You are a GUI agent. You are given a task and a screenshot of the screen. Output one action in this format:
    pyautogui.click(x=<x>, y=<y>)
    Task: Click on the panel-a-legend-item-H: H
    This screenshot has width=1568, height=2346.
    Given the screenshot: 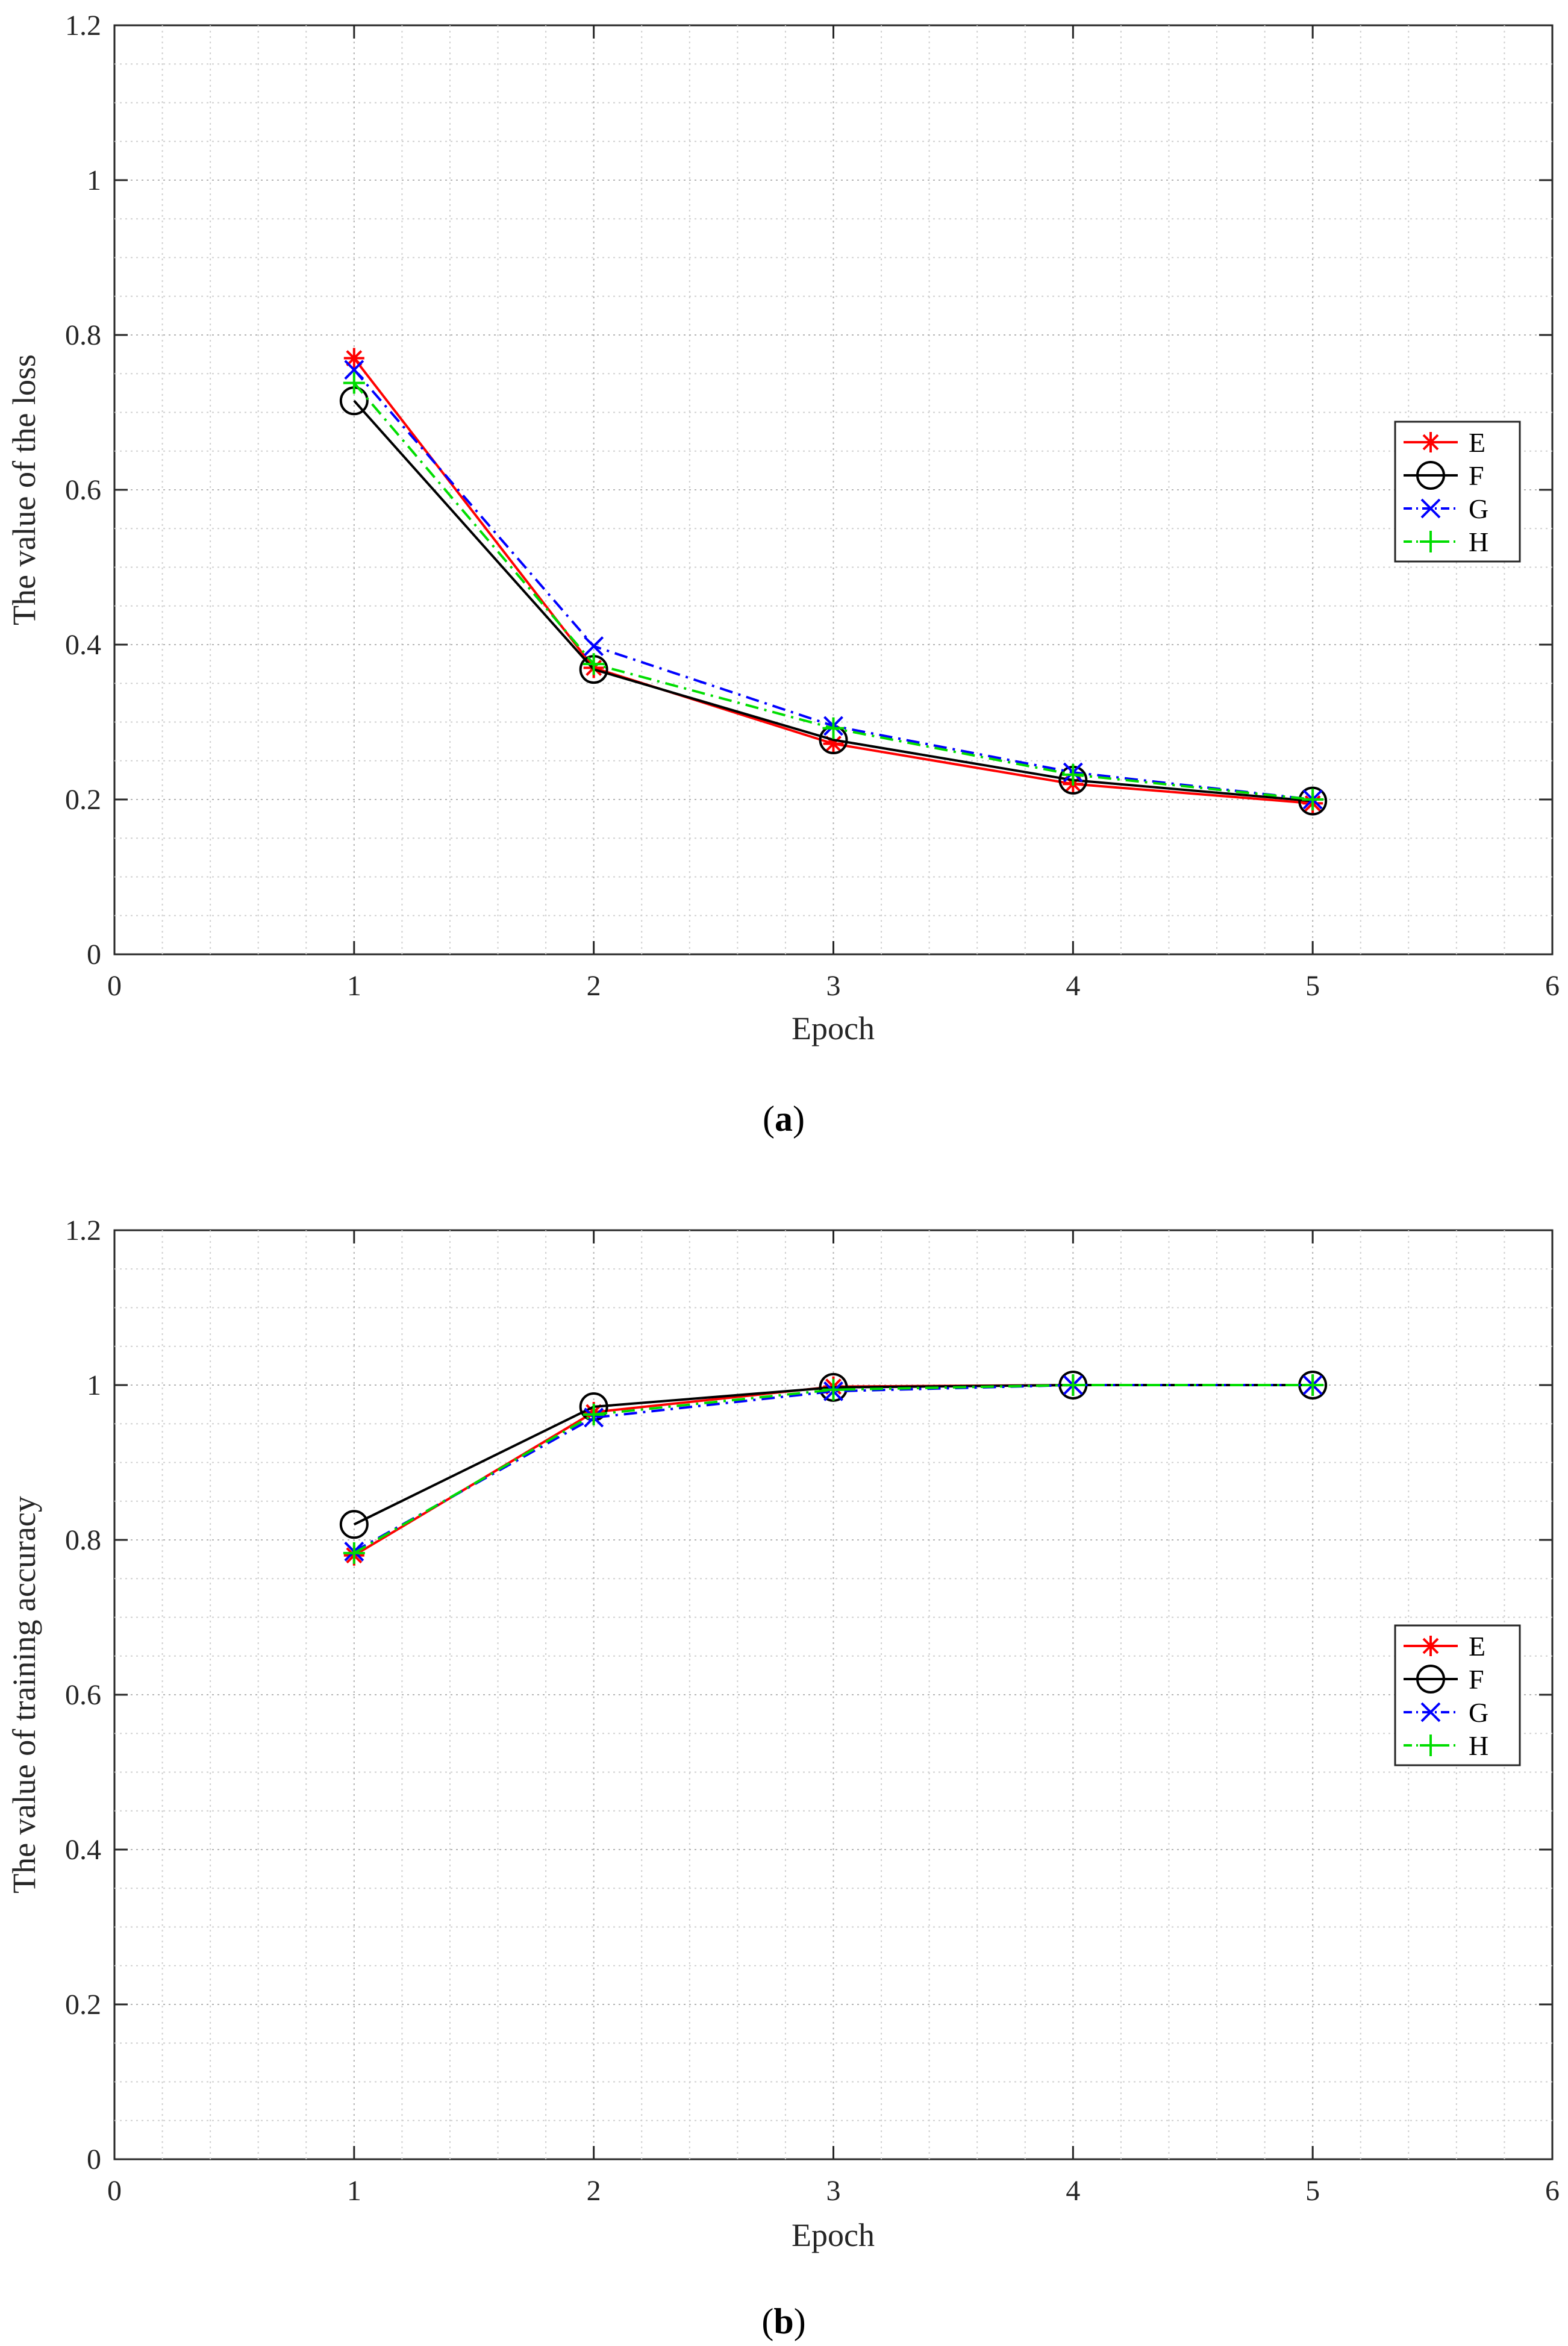 What is the action you would take?
    pyautogui.click(x=1446, y=542)
    